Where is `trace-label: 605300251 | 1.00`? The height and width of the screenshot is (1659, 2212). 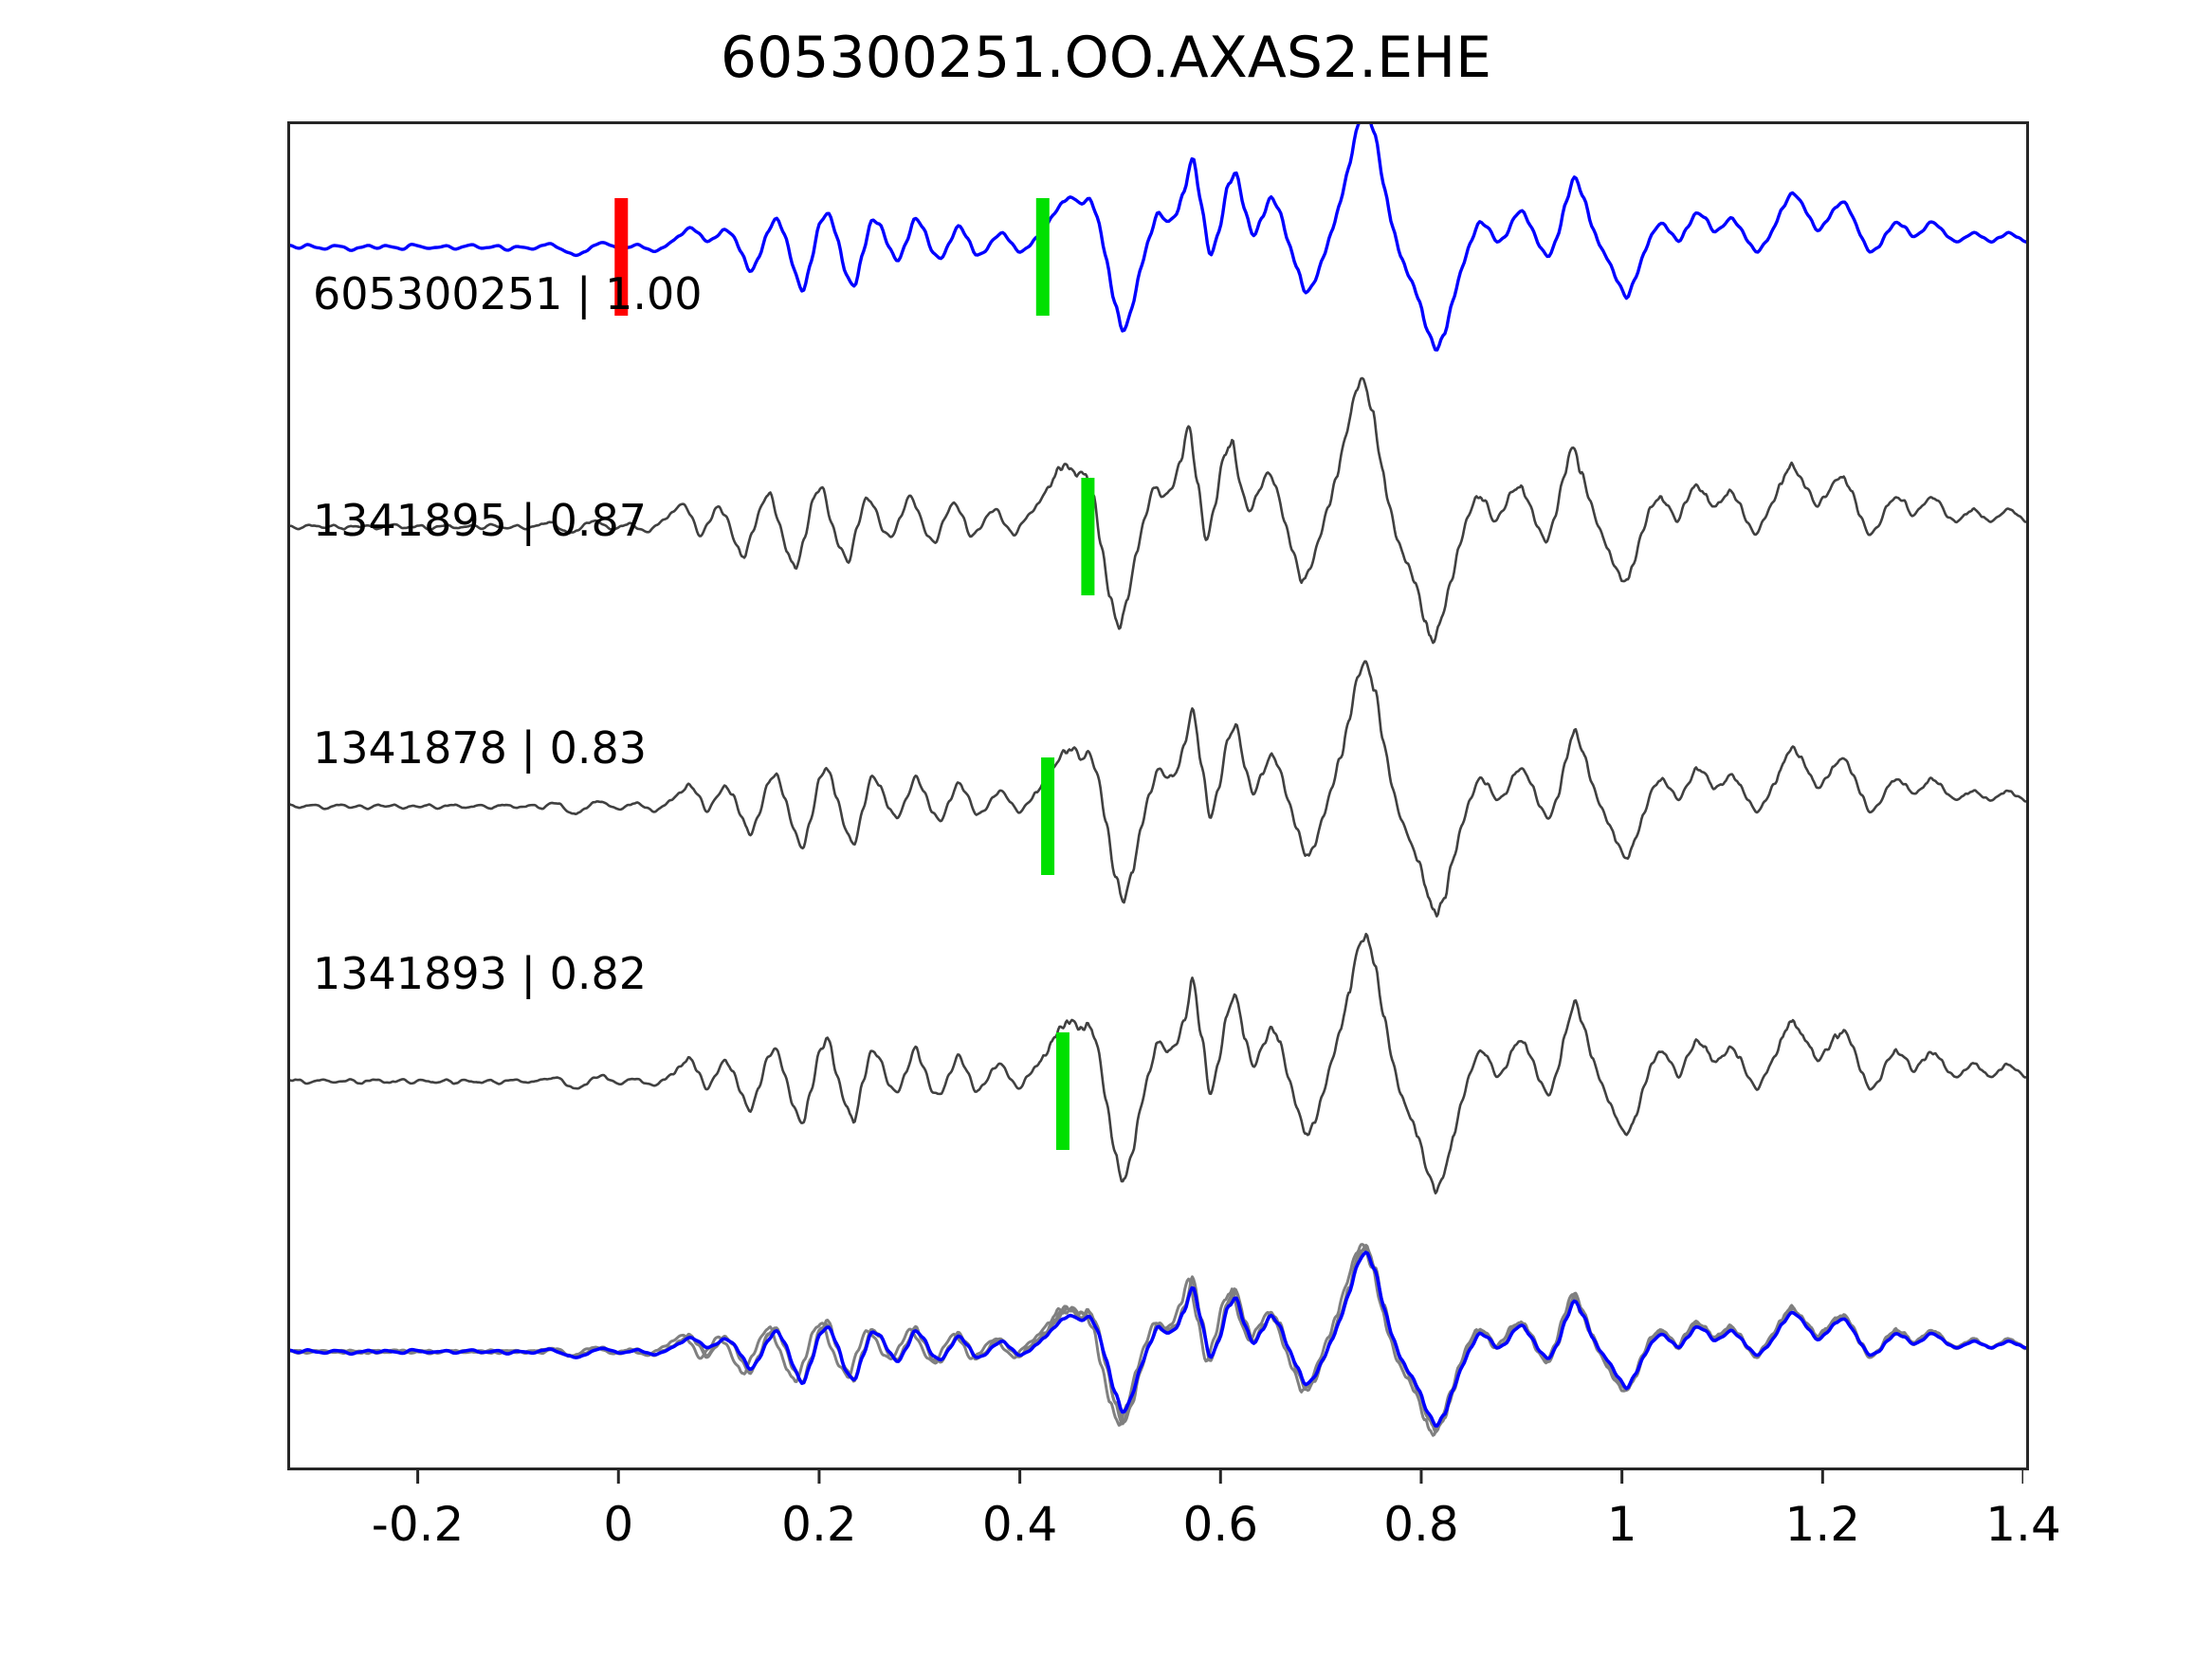
trace-label: 605300251 | 1.00 is located at coordinates (508, 293).